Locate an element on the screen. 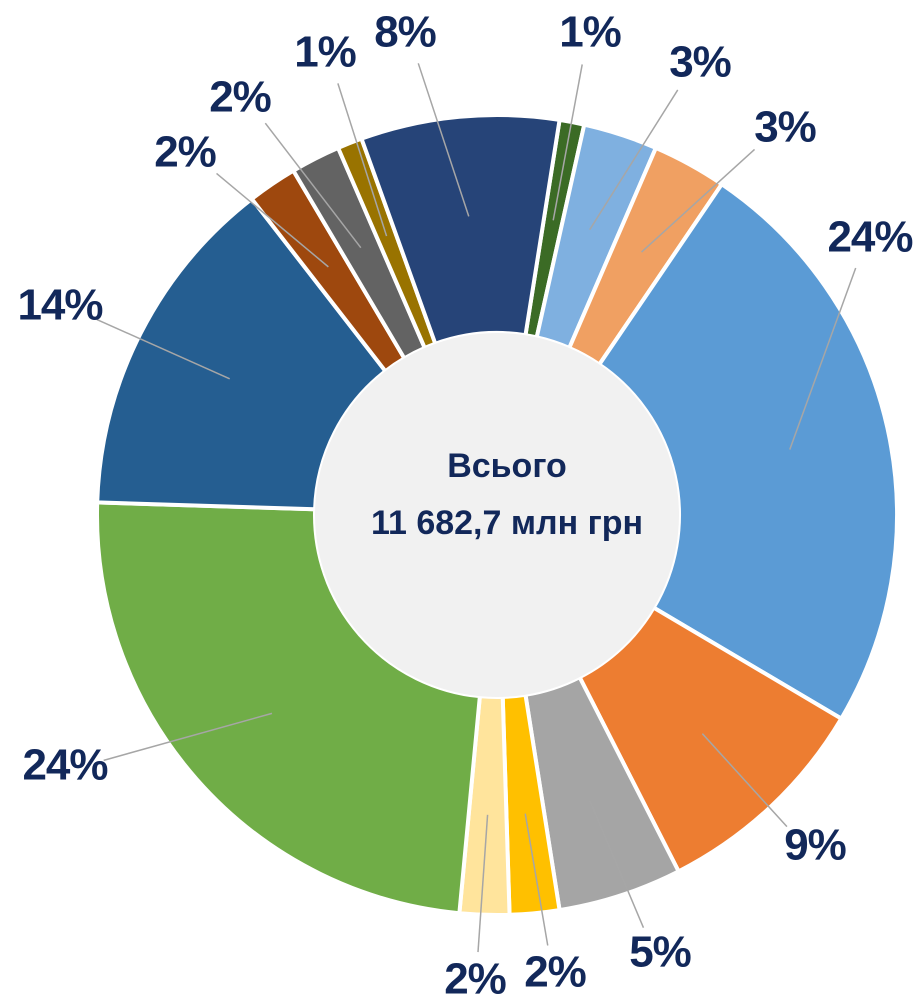 This screenshot has width=920, height=1004. center-title: Всього is located at coordinates (507, 466).